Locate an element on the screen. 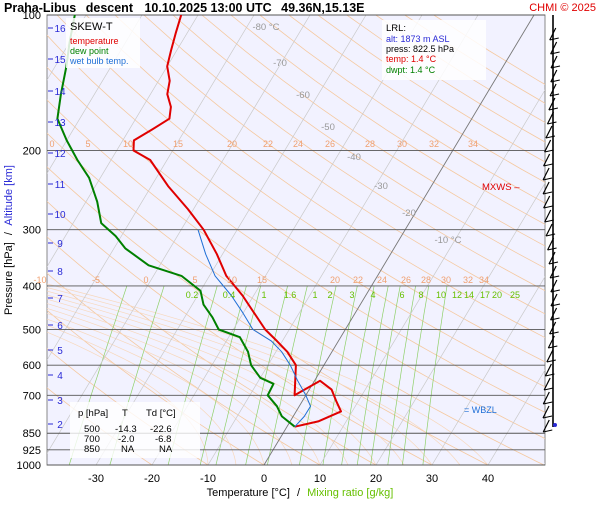 This screenshot has height=505, width=600. lrl-alt: alt: 1873 m ASL is located at coordinates (418, 39).